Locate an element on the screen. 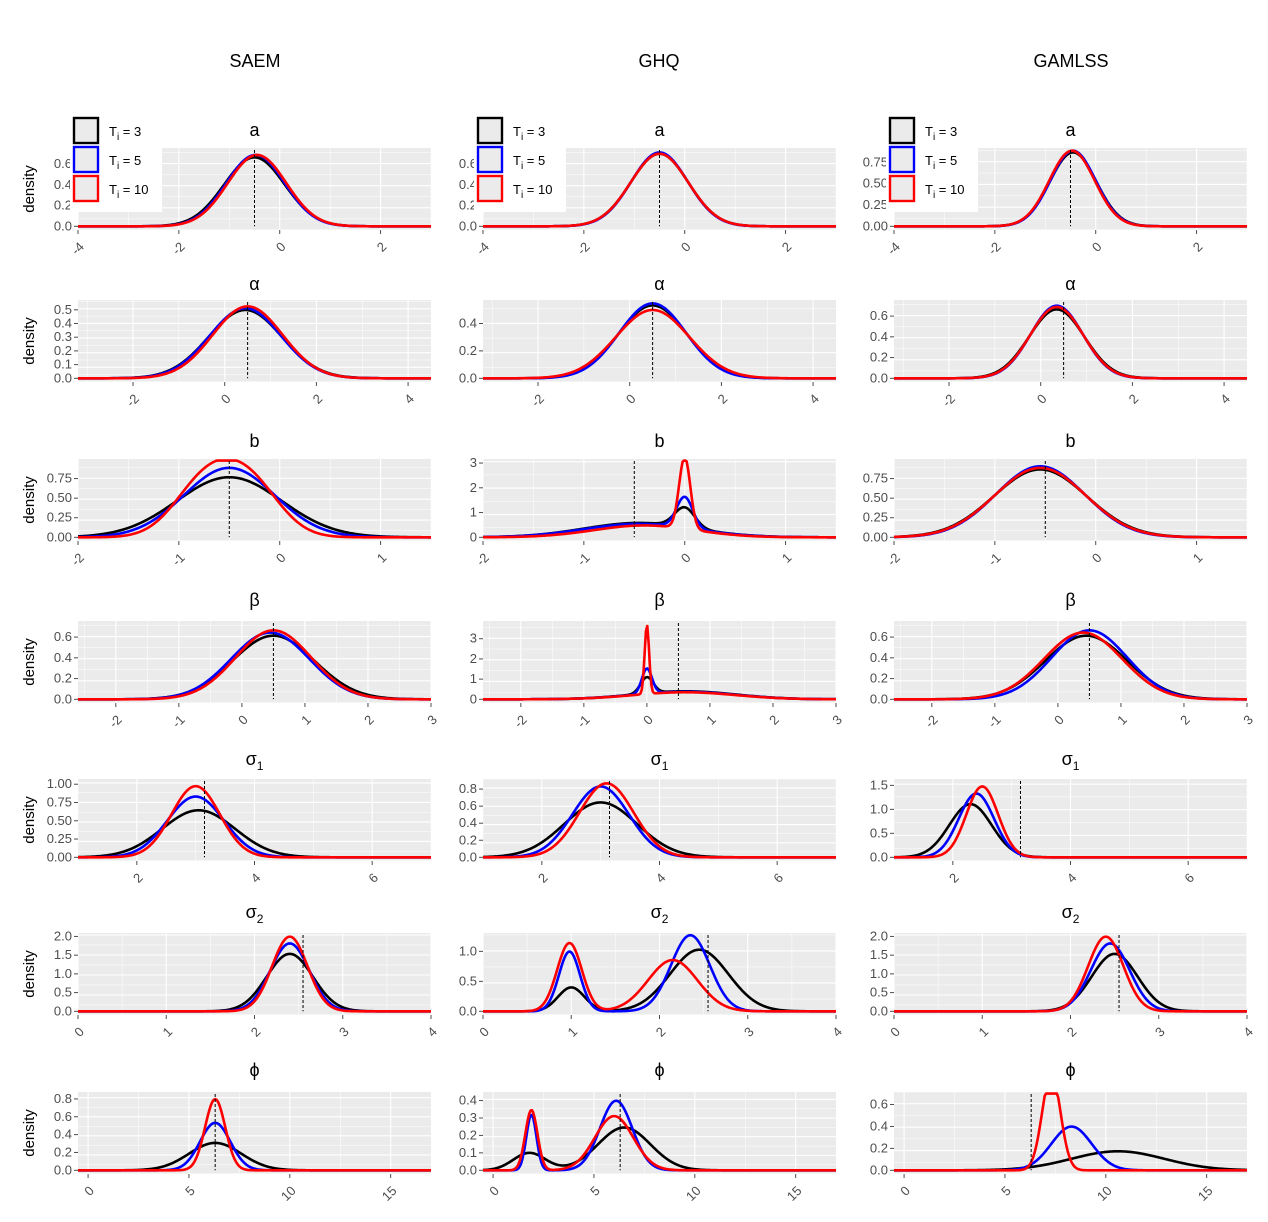 Image resolution: width=1268 pixels, height=1222 pixels. x-tick-label: 15 is located at coordinates (1205, 1193).